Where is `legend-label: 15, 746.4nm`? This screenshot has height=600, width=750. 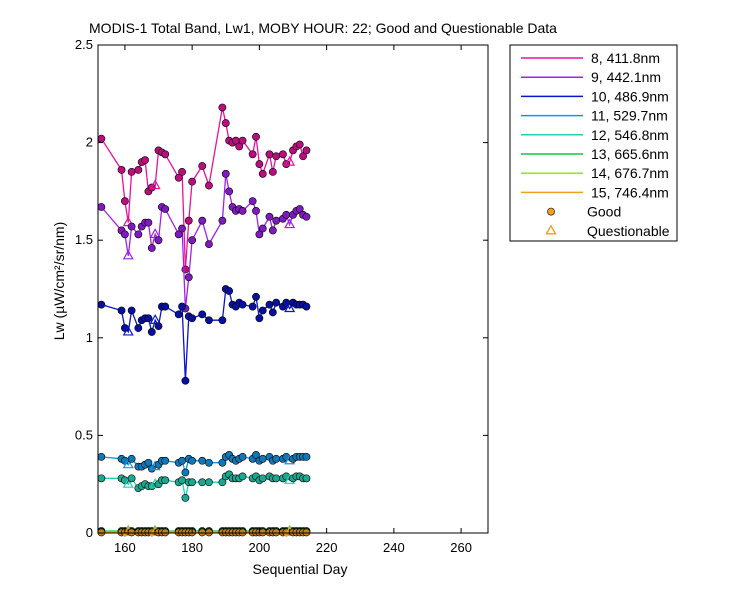
legend-label: 15, 746.4nm is located at coordinates (630, 192).